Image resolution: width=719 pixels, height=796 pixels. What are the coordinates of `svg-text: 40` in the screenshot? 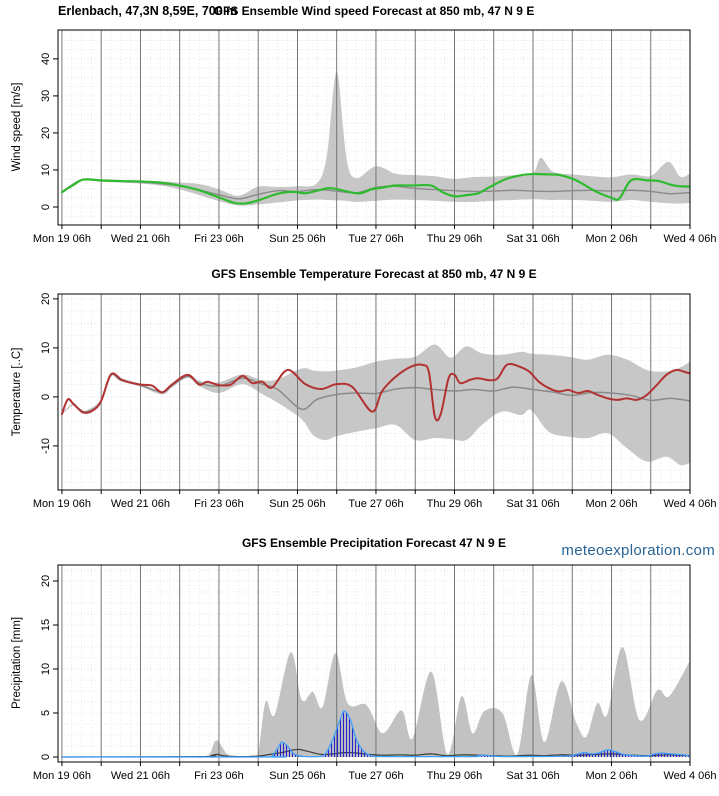 It's located at (46, 59).